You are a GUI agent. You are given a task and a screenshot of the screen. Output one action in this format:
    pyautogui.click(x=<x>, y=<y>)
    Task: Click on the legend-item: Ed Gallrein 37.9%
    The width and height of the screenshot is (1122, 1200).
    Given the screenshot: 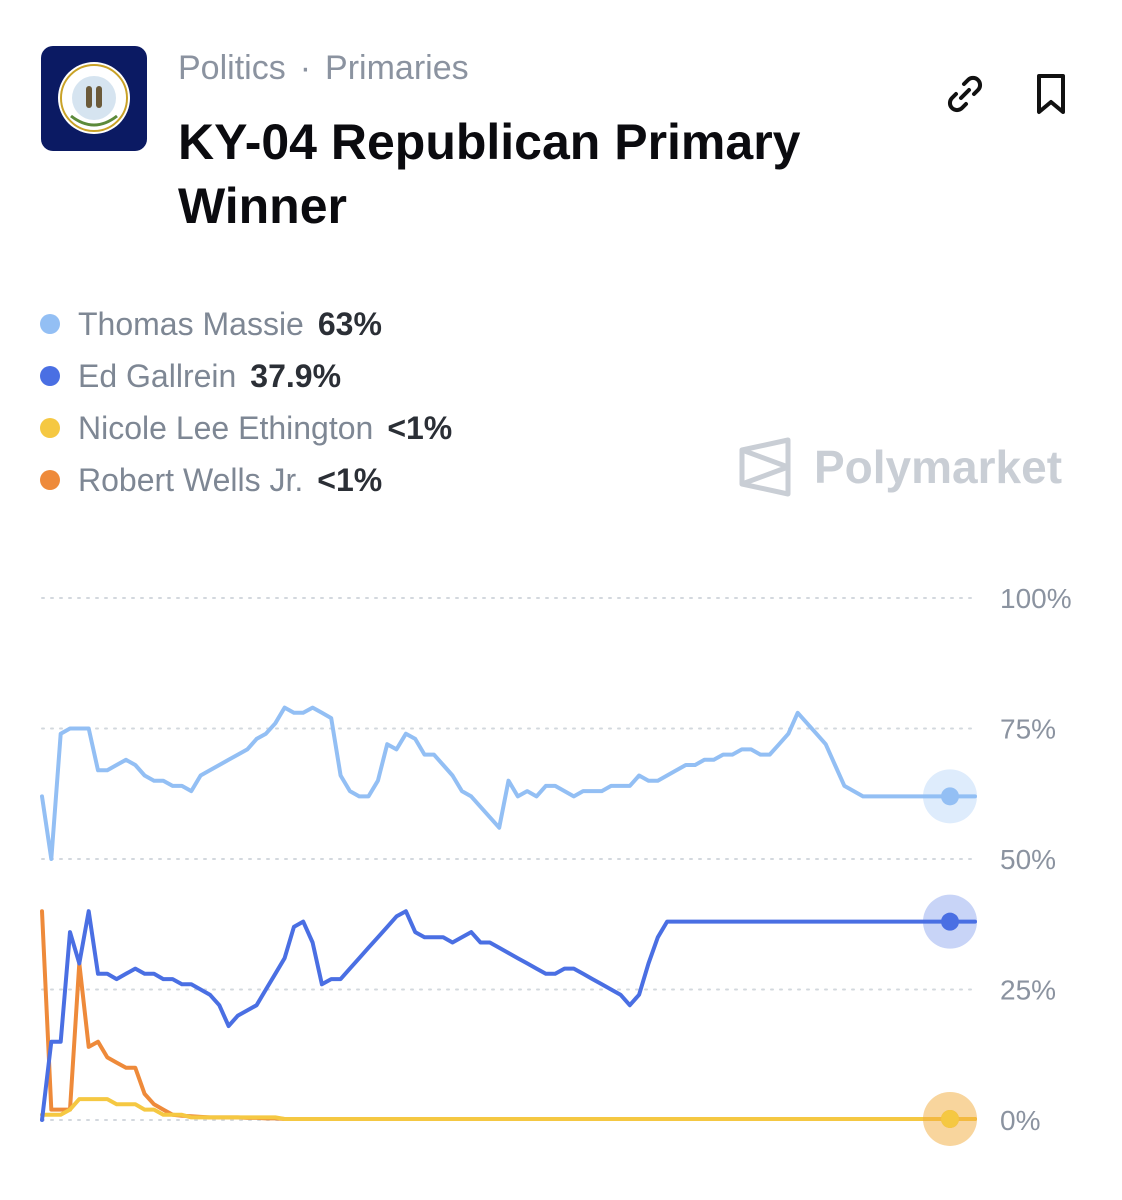 What is the action you would take?
    pyautogui.click(x=246, y=376)
    